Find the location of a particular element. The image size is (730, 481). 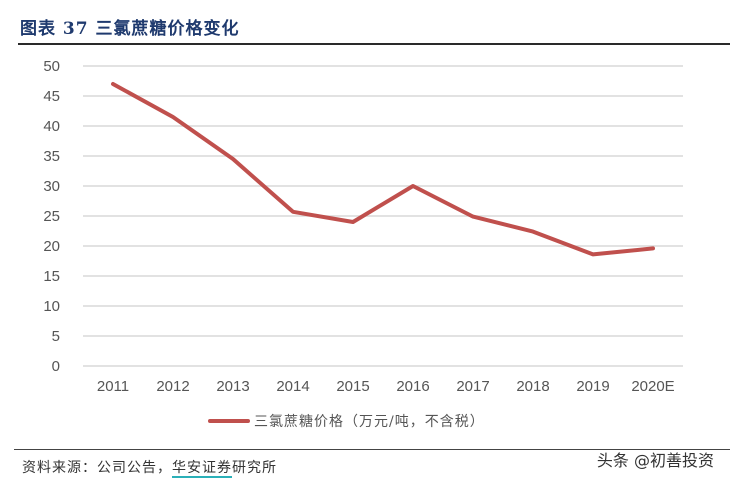

x-tick-label: 2016 is located at coordinates (412, 386).